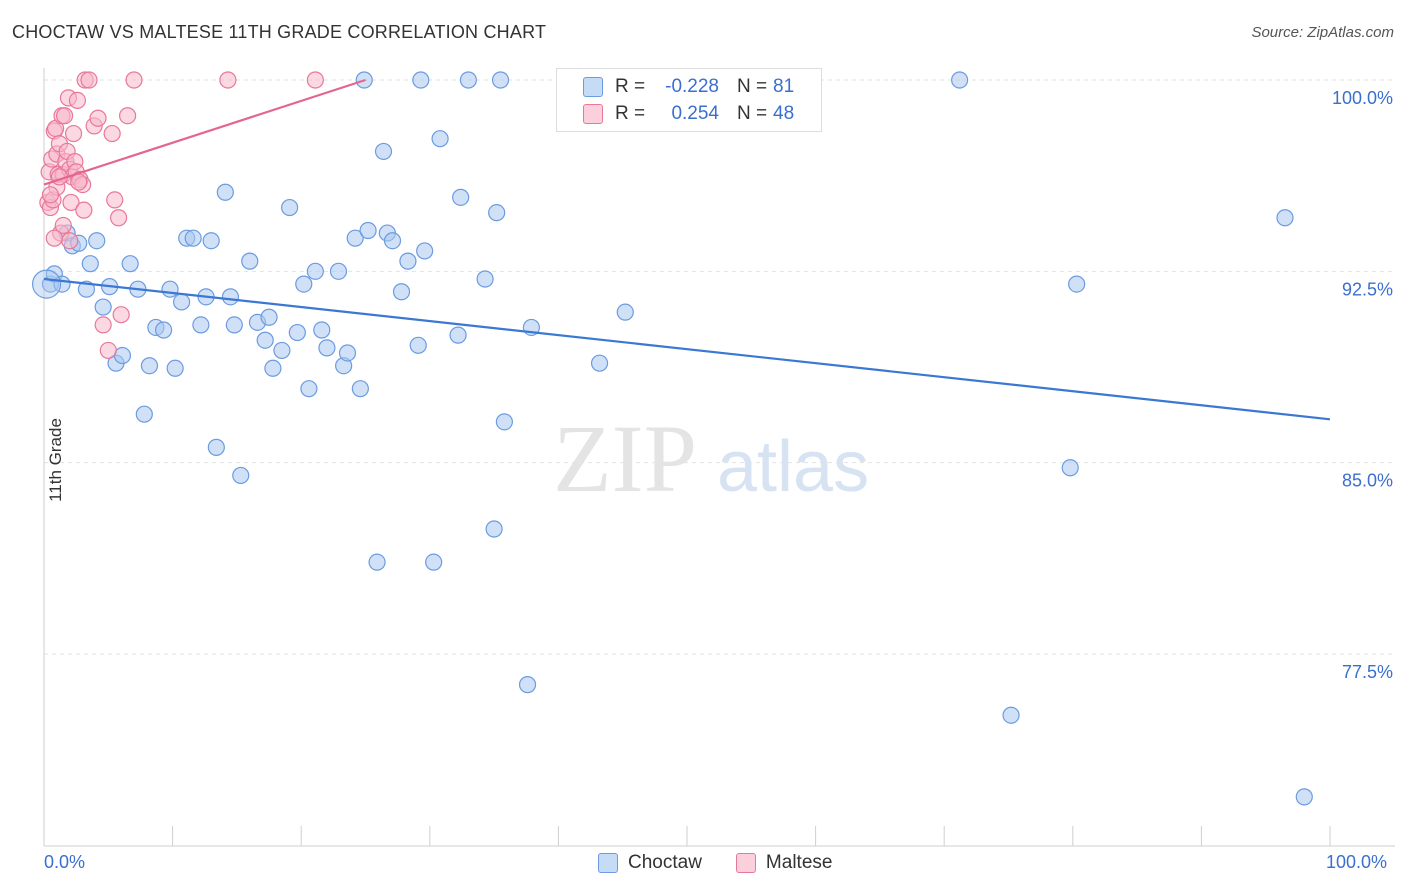  I want to click on stats-row-choctaw: R = -0.228 N = 81, so click(688, 87).